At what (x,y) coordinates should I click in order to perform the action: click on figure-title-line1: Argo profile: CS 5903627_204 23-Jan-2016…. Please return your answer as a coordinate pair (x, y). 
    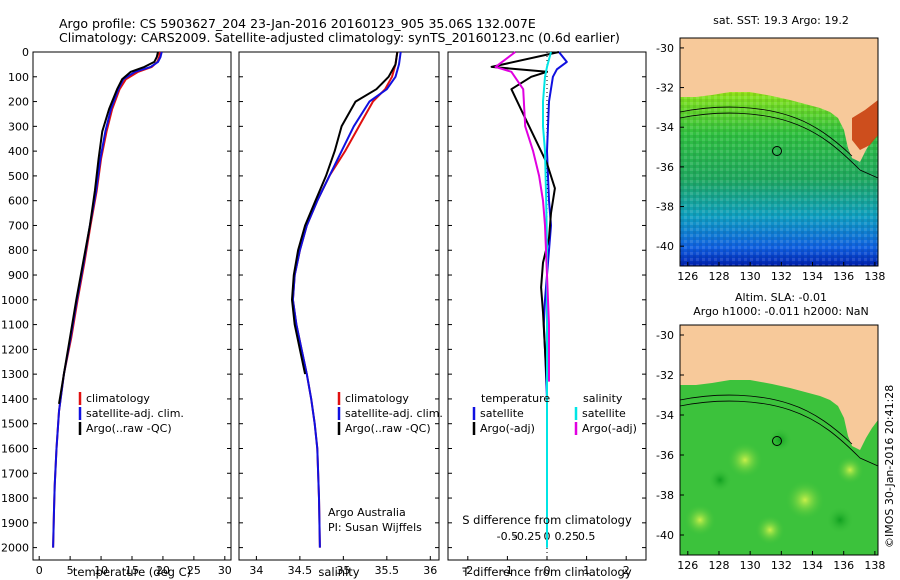
    Looking at the image, I should click on (297, 23).